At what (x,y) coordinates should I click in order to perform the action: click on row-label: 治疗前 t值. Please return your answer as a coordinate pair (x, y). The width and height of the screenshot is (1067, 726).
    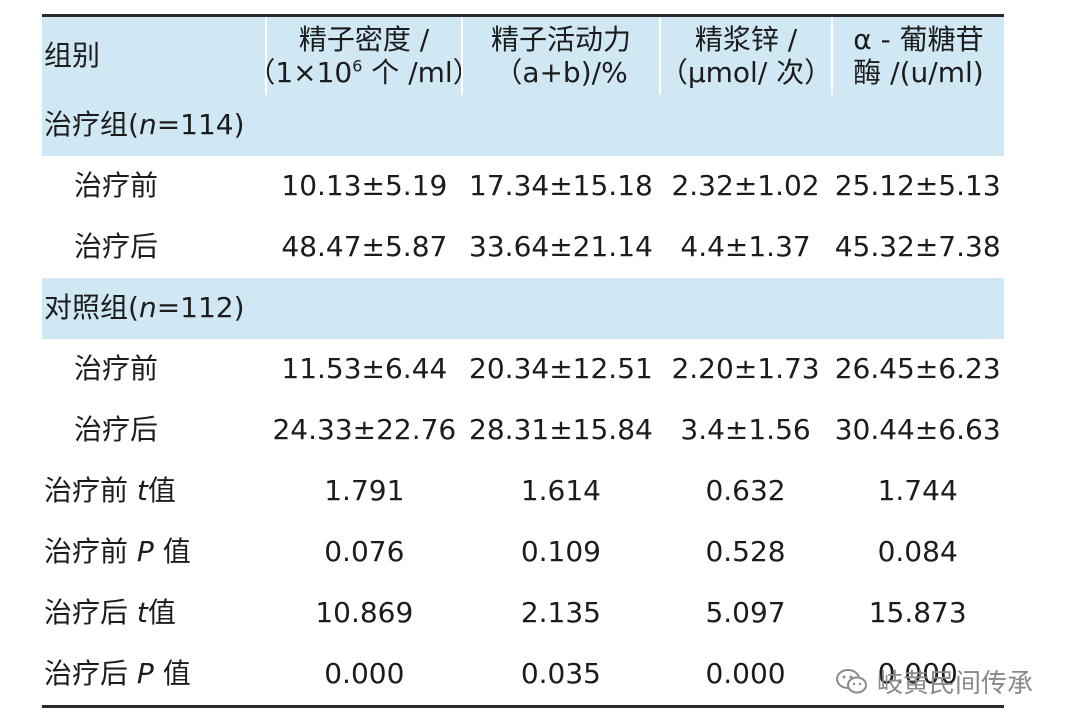
    Looking at the image, I should click on (154, 491).